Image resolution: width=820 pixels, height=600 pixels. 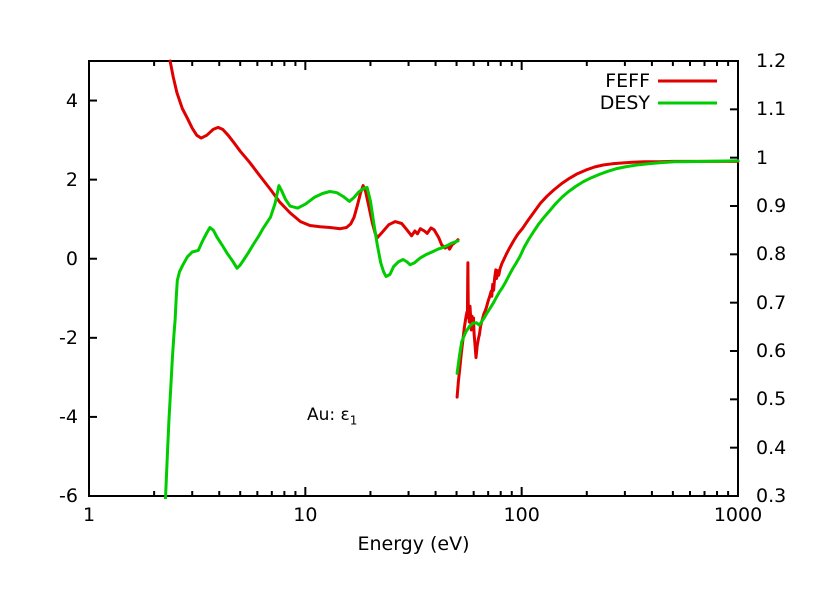 I want to click on y-right-tick-label: 0.4, so click(x=771, y=447).